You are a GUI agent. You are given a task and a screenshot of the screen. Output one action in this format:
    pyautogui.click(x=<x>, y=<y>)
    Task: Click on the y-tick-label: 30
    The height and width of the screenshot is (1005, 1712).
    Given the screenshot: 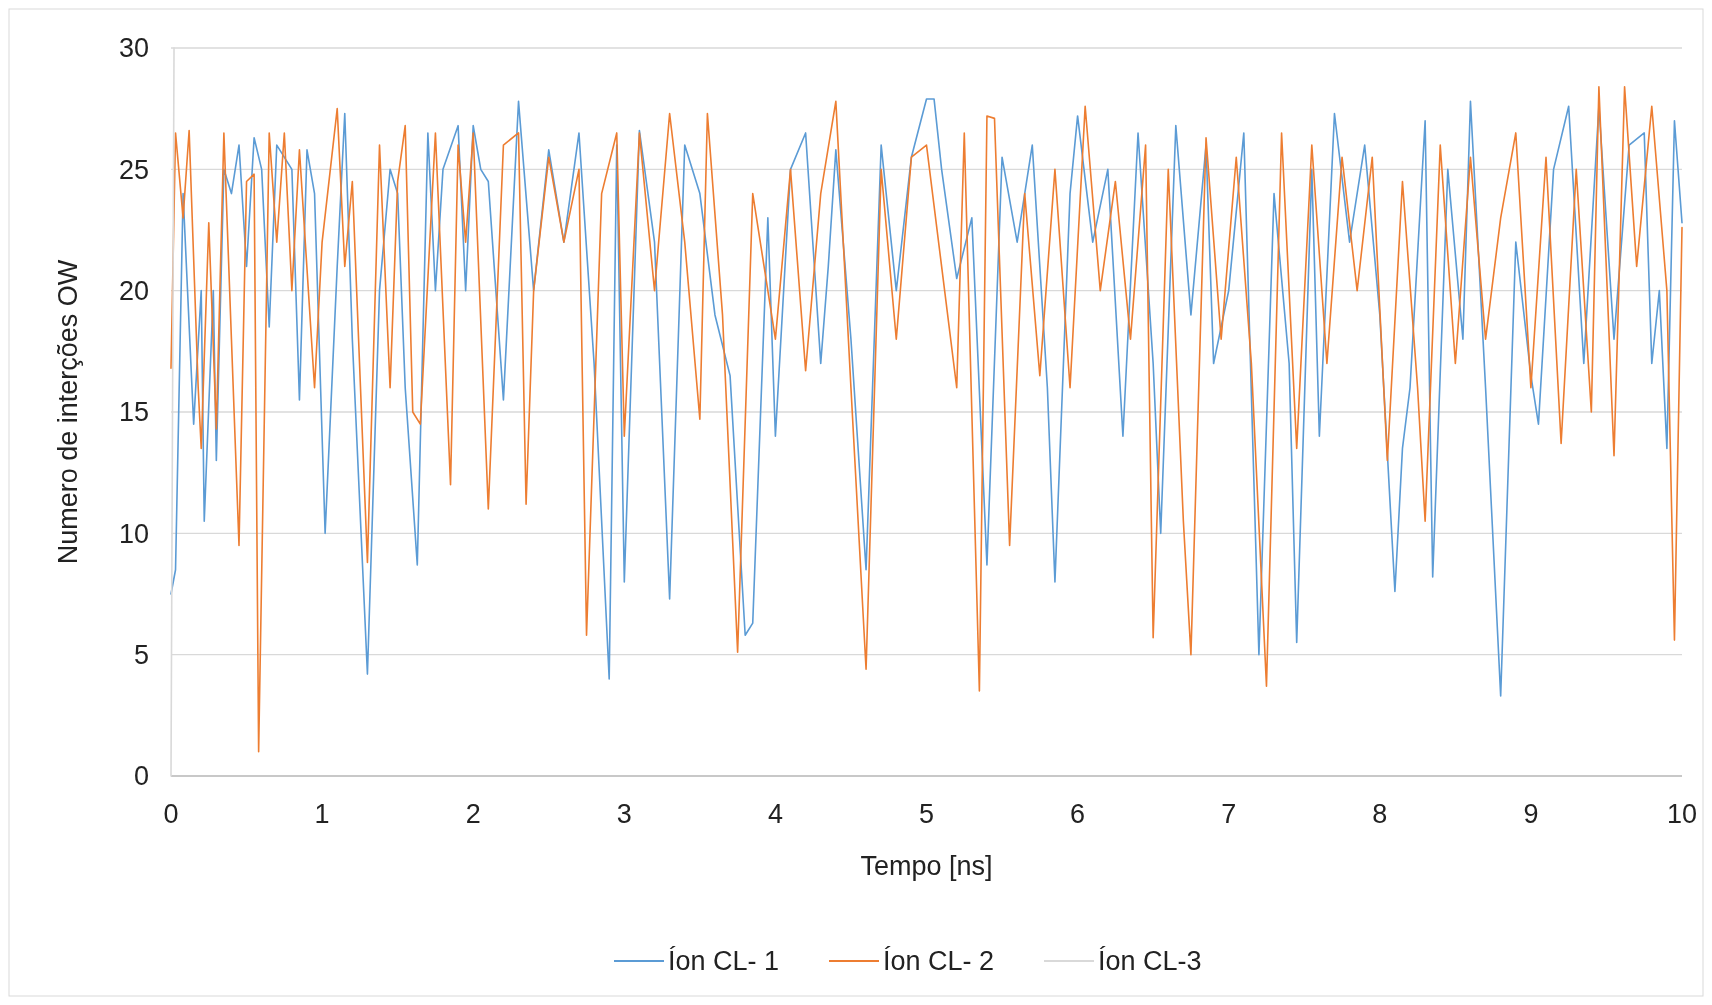 What is the action you would take?
    pyautogui.click(x=133, y=48)
    